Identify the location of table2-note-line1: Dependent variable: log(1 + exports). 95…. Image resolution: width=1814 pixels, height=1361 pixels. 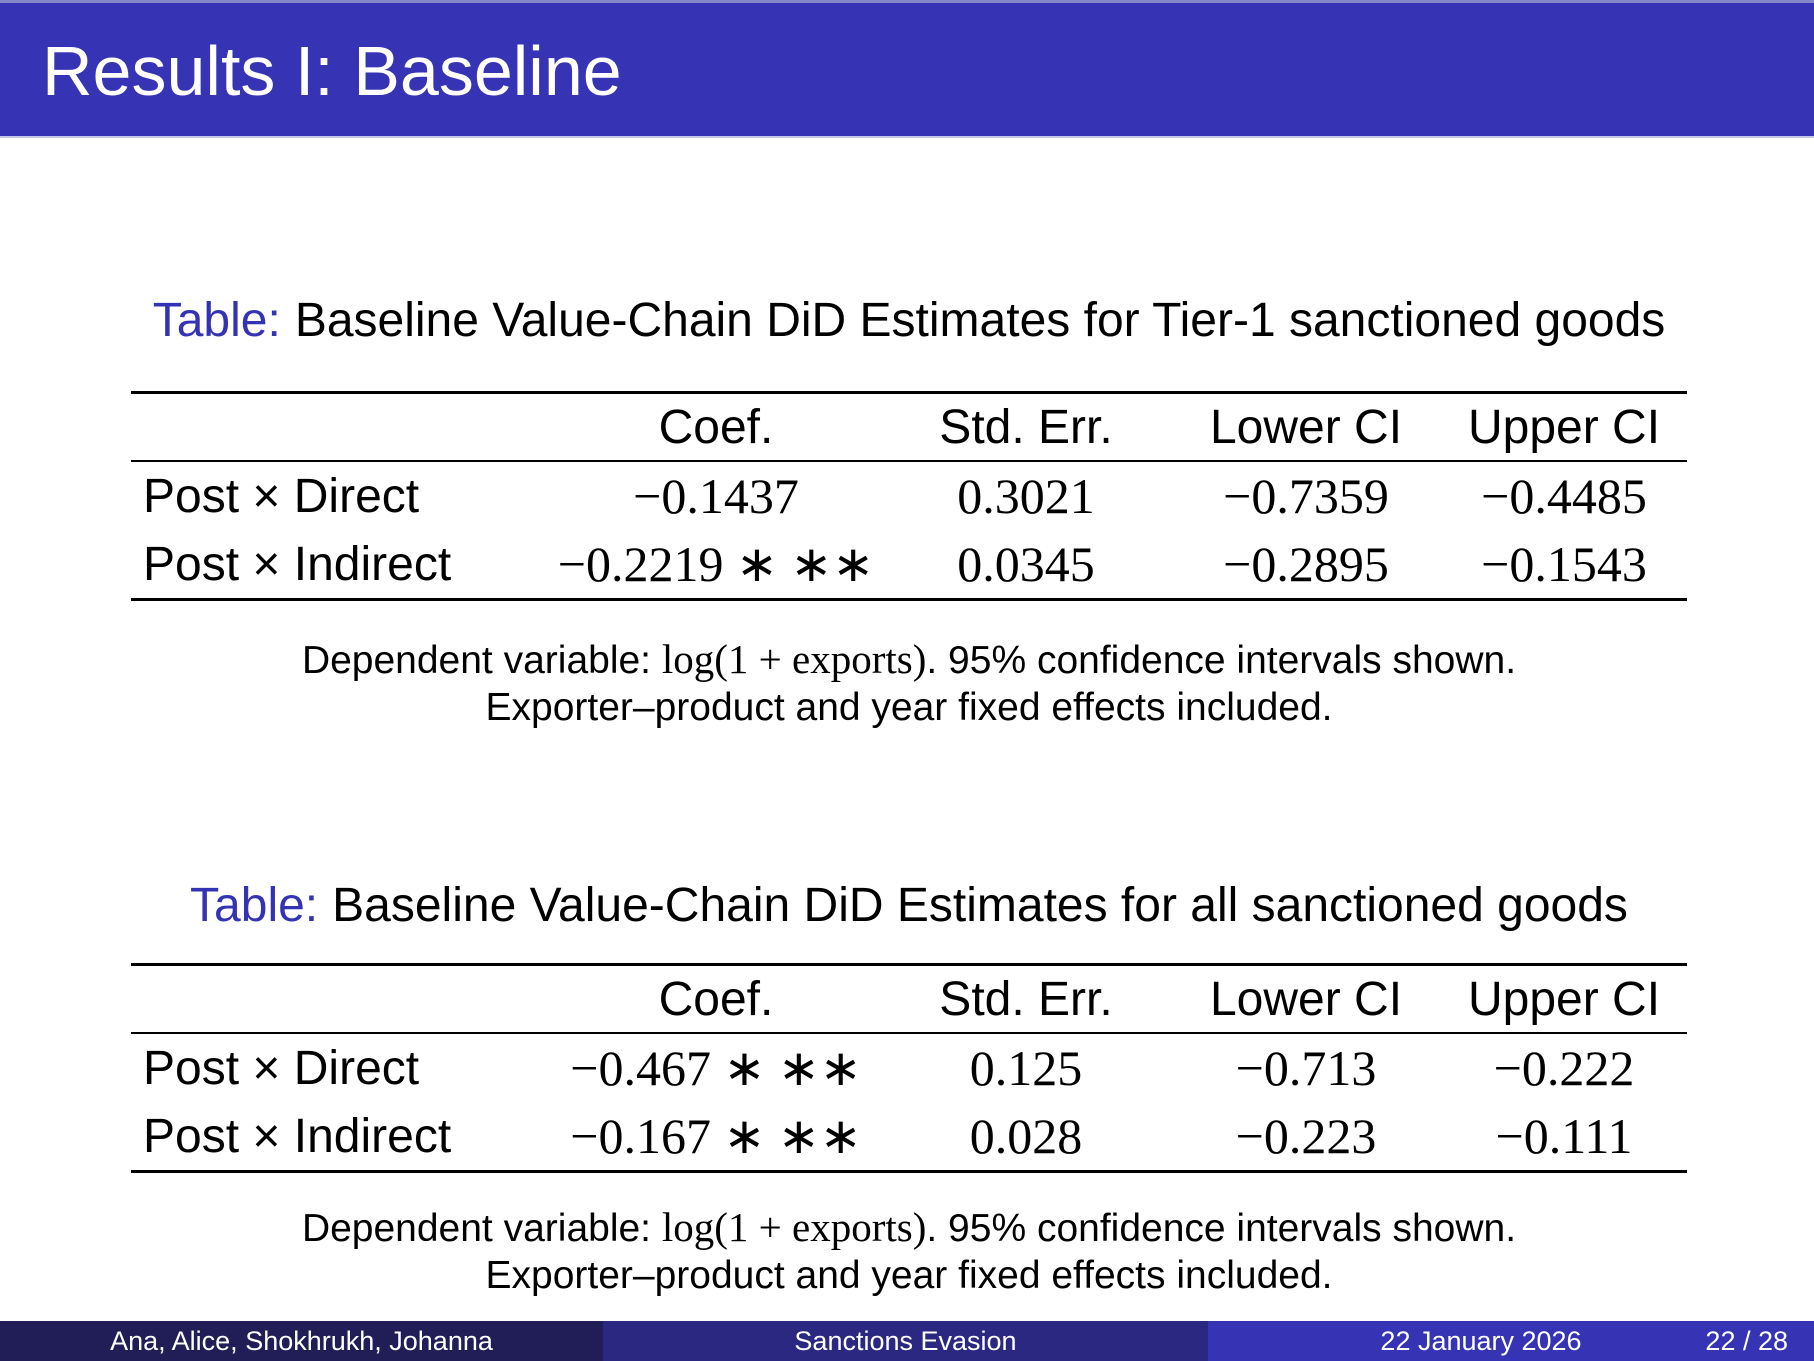
(909, 1228).